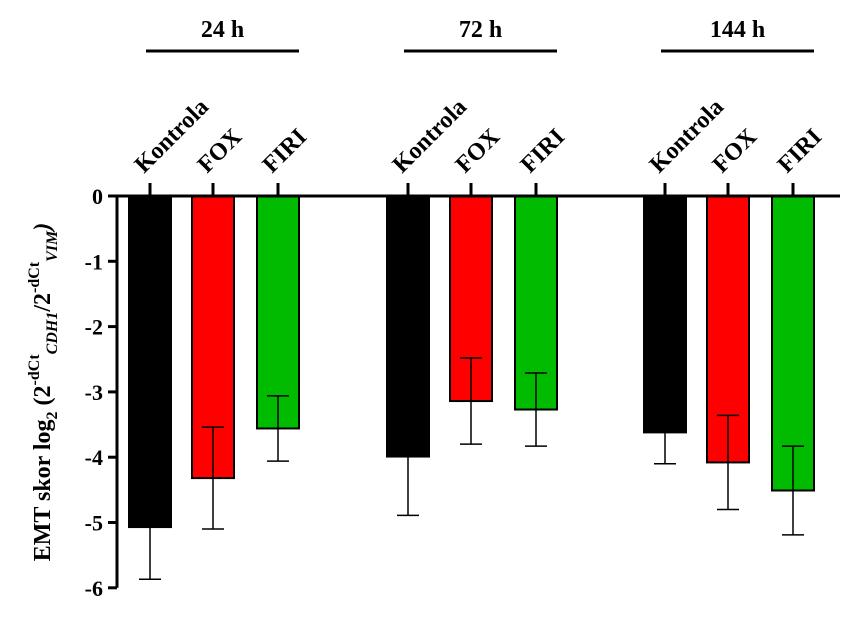 This screenshot has width=843, height=628. Describe the element at coordinates (43, 490) in the screenshot. I see `y-axis-label-prefix: EMT skor log` at that location.